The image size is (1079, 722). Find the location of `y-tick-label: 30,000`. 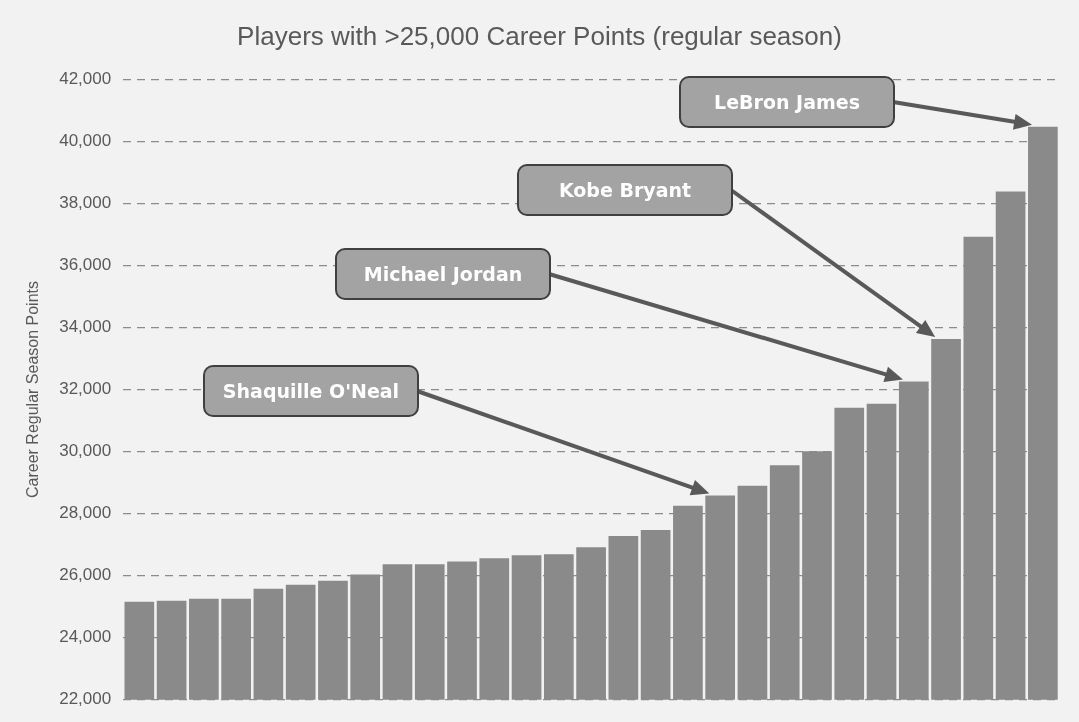

y-tick-label: 30,000 is located at coordinates (85, 451).